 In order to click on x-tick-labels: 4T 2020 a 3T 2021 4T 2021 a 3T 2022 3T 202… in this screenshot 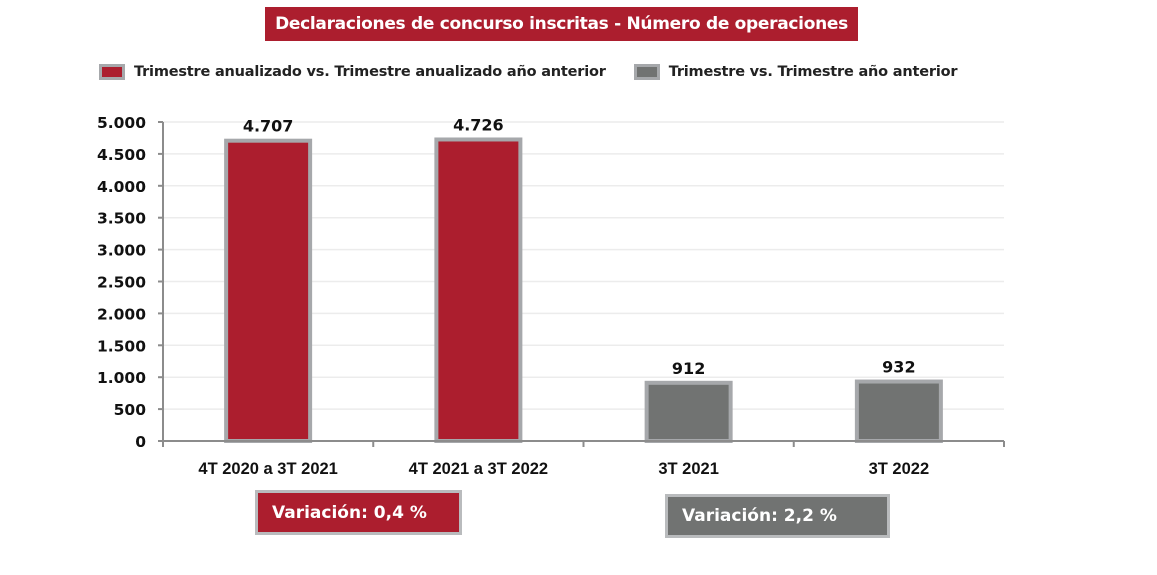, I will do `click(563, 469)`.